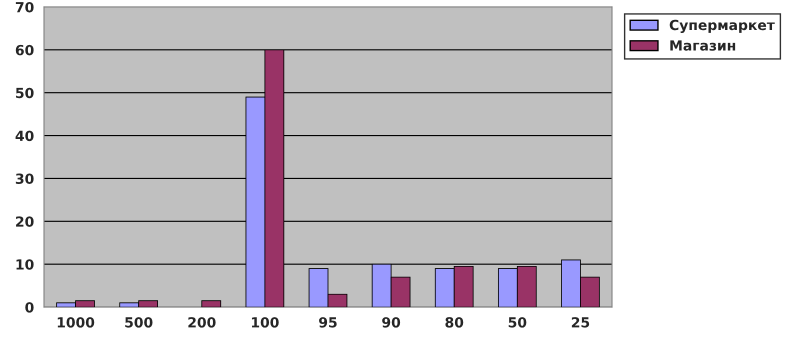 The image size is (800, 349). Describe the element at coordinates (25, 221) in the screenshot. I see `y-tick-label: 20` at that location.